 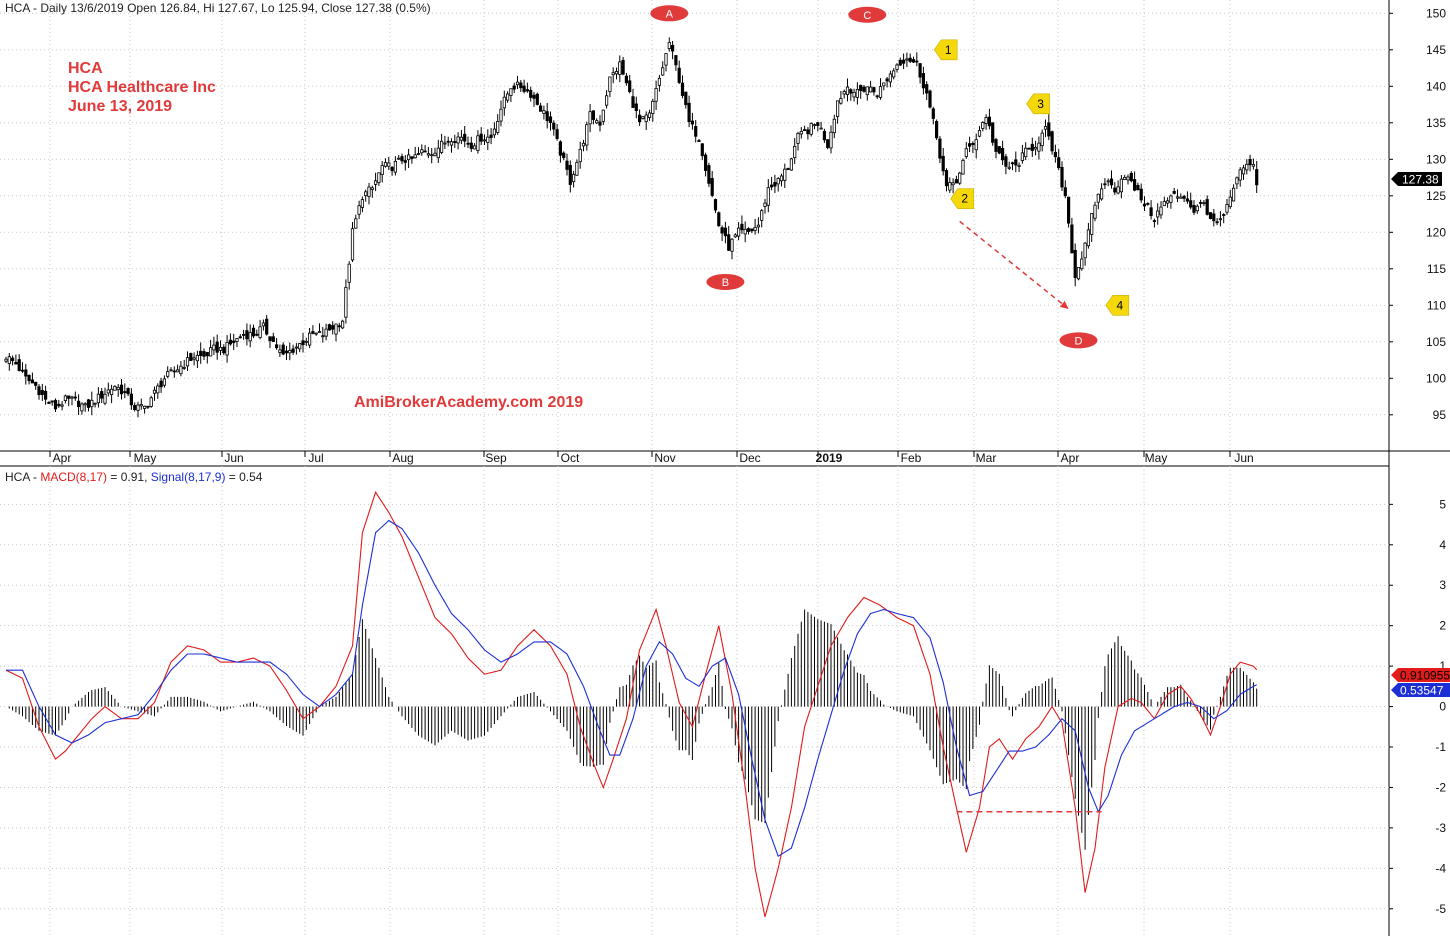 What do you see at coordinates (1425, 676) in the screenshot?
I see `macd-last-value: 0.910955` at bounding box center [1425, 676].